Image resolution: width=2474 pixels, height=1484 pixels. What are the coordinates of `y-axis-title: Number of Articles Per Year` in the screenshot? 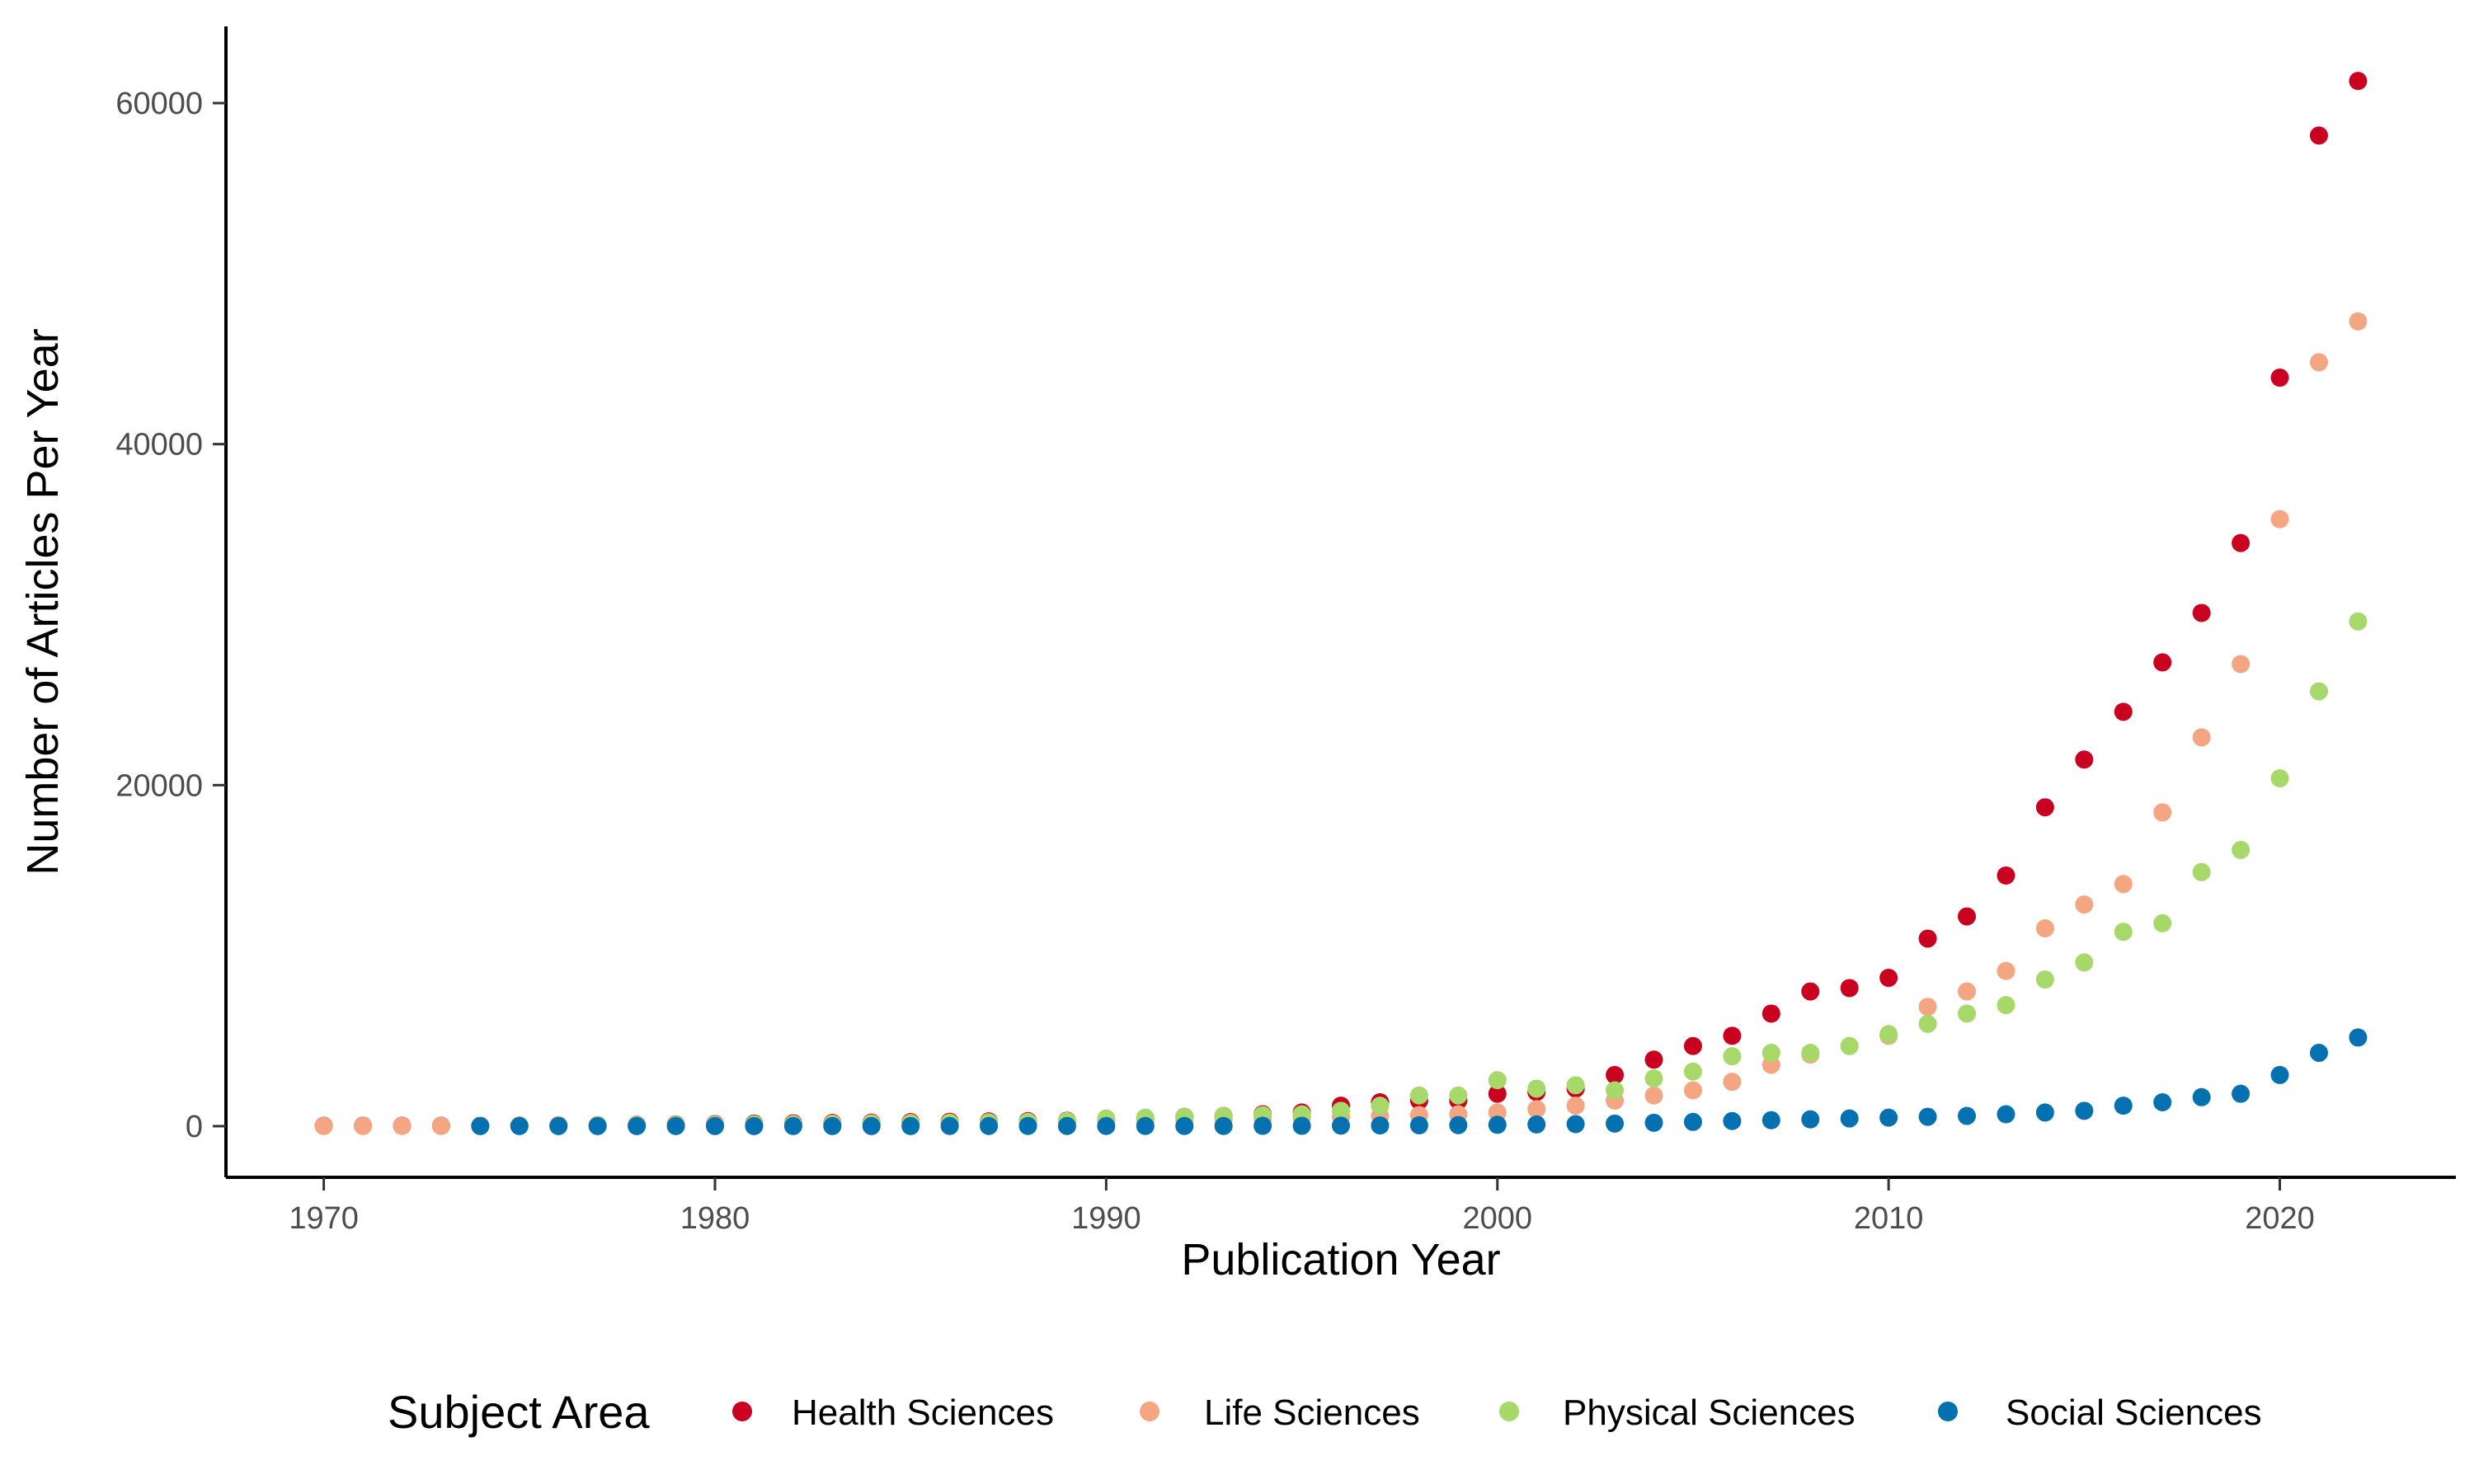 It's located at (43, 601).